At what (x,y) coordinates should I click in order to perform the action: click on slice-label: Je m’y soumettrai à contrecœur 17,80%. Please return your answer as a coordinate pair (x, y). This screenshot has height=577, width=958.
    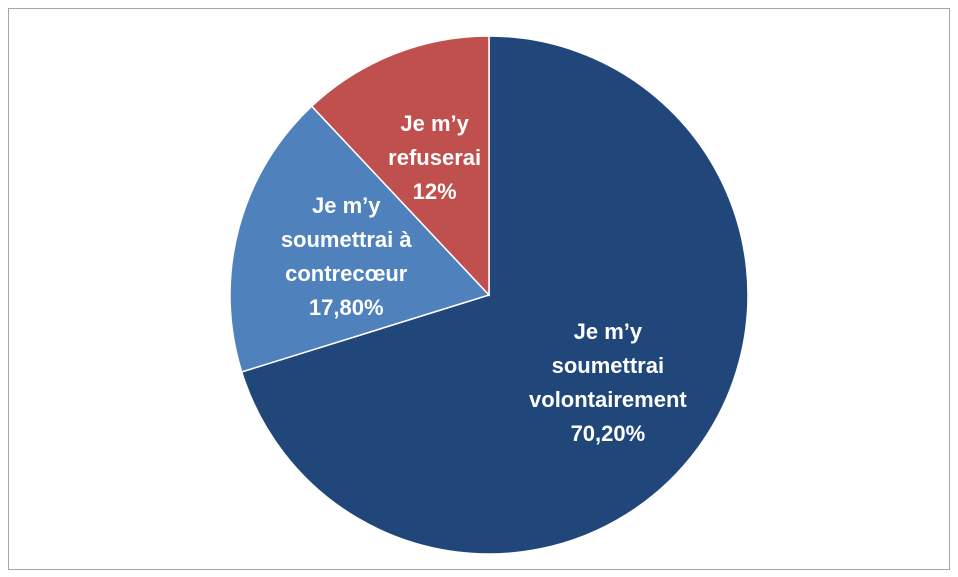
    Looking at the image, I should click on (346, 257).